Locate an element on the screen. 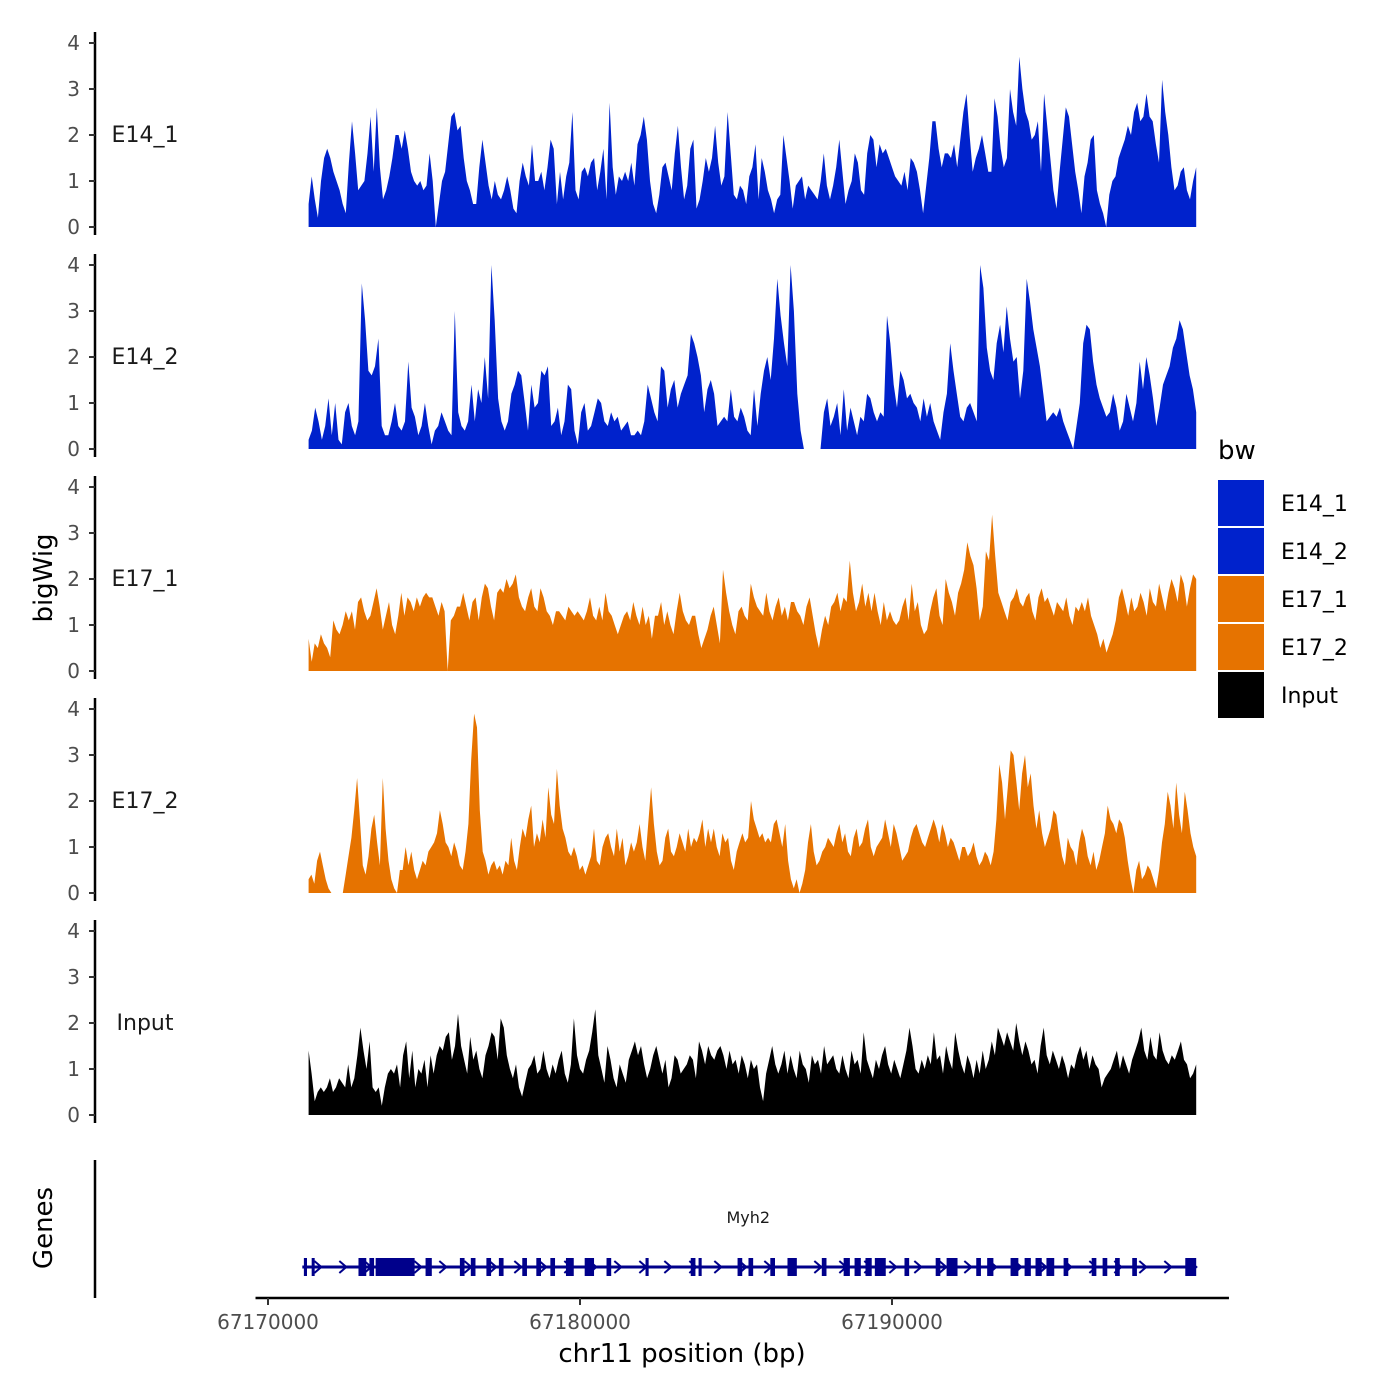  legend: bw E14_1 E14_2 E17_1 E17_2 Input is located at coordinates (1283, 577).